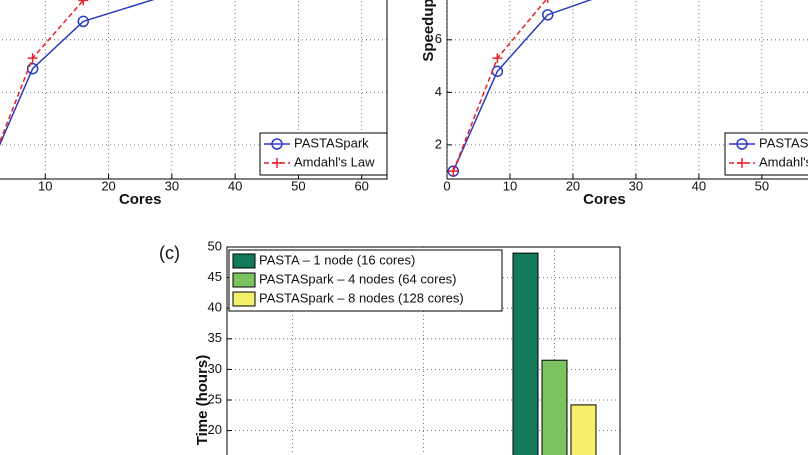  I want to click on y-tick-label: 2, so click(438, 143).